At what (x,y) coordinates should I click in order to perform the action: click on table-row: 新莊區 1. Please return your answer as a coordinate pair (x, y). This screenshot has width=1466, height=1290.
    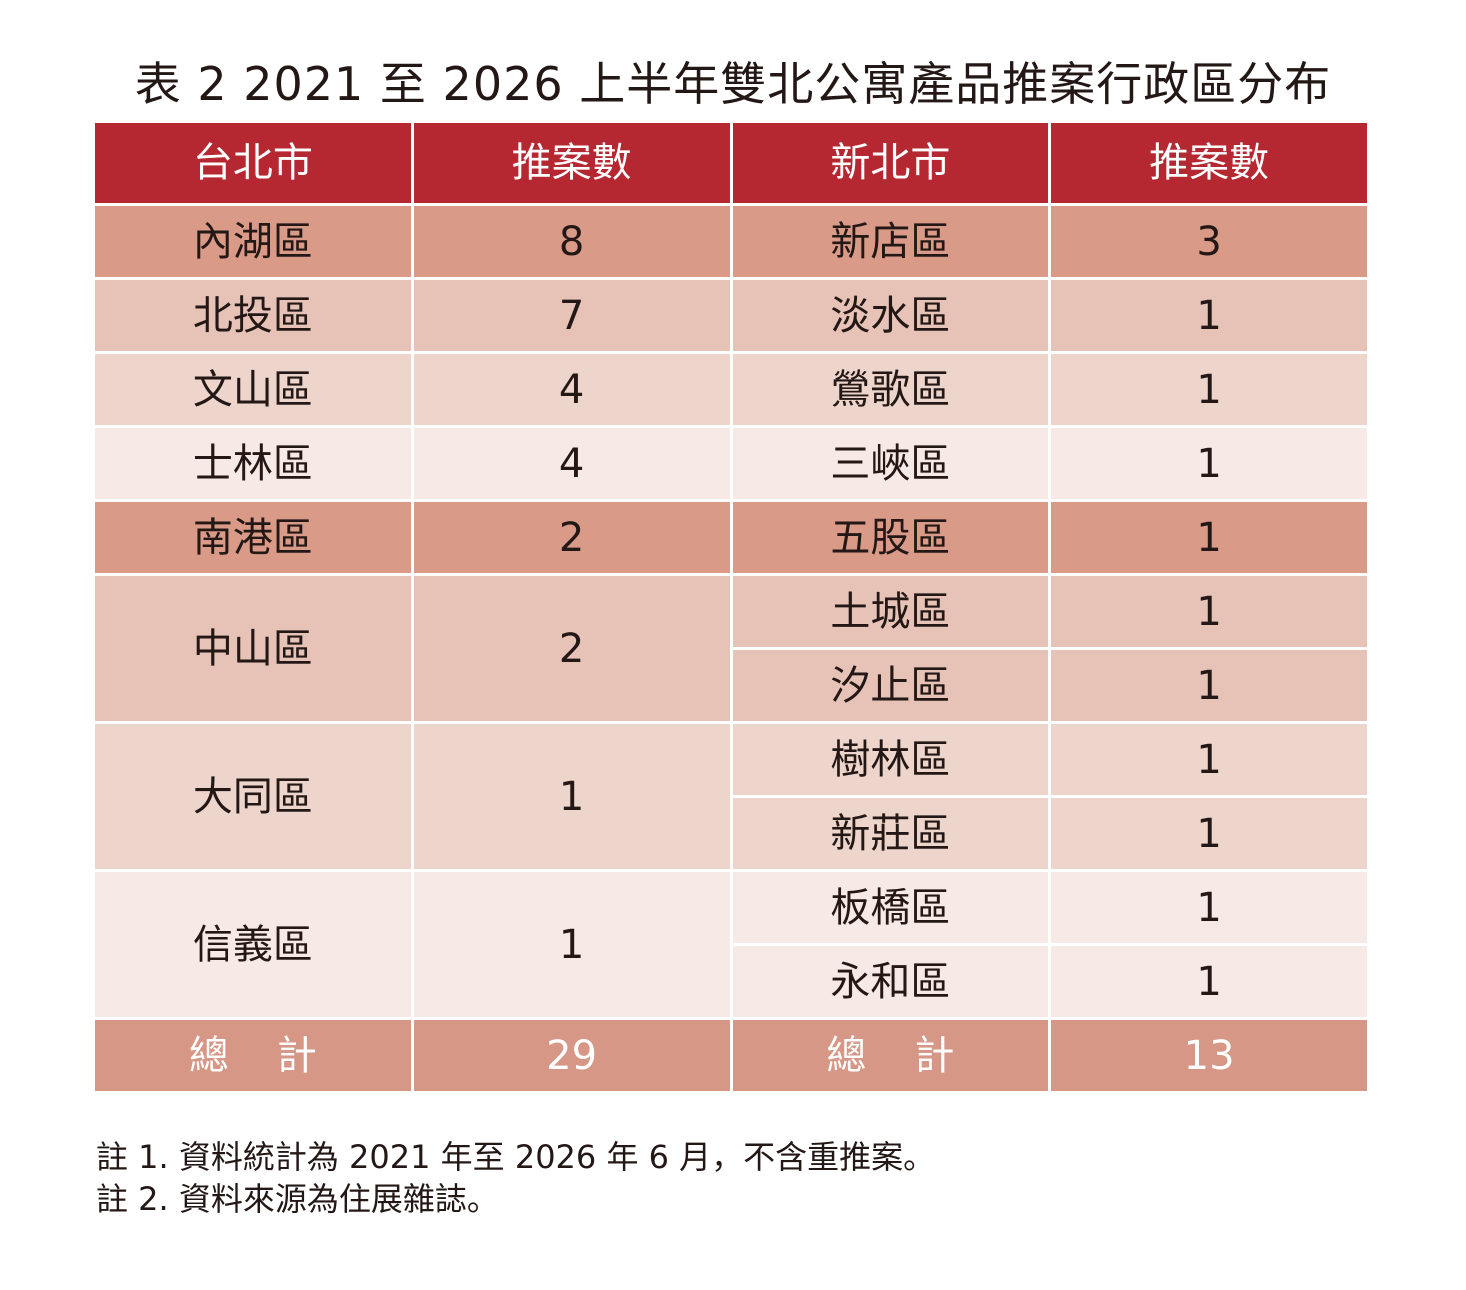
    Looking at the image, I should click on (732, 833).